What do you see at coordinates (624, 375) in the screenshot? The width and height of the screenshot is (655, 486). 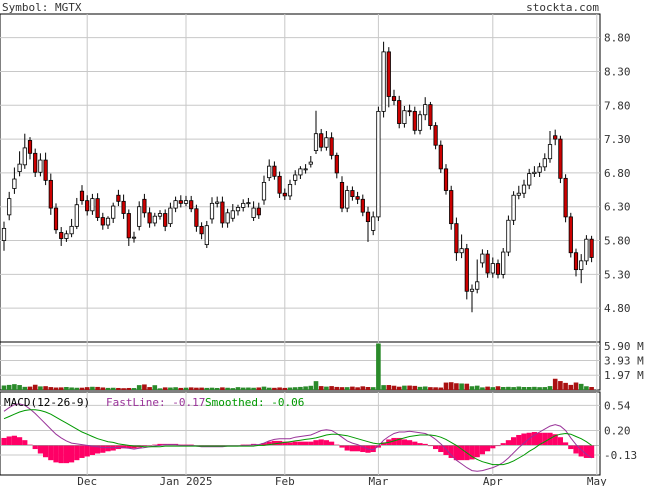 I see `volume-tick-label: 1.97 M` at bounding box center [624, 375].